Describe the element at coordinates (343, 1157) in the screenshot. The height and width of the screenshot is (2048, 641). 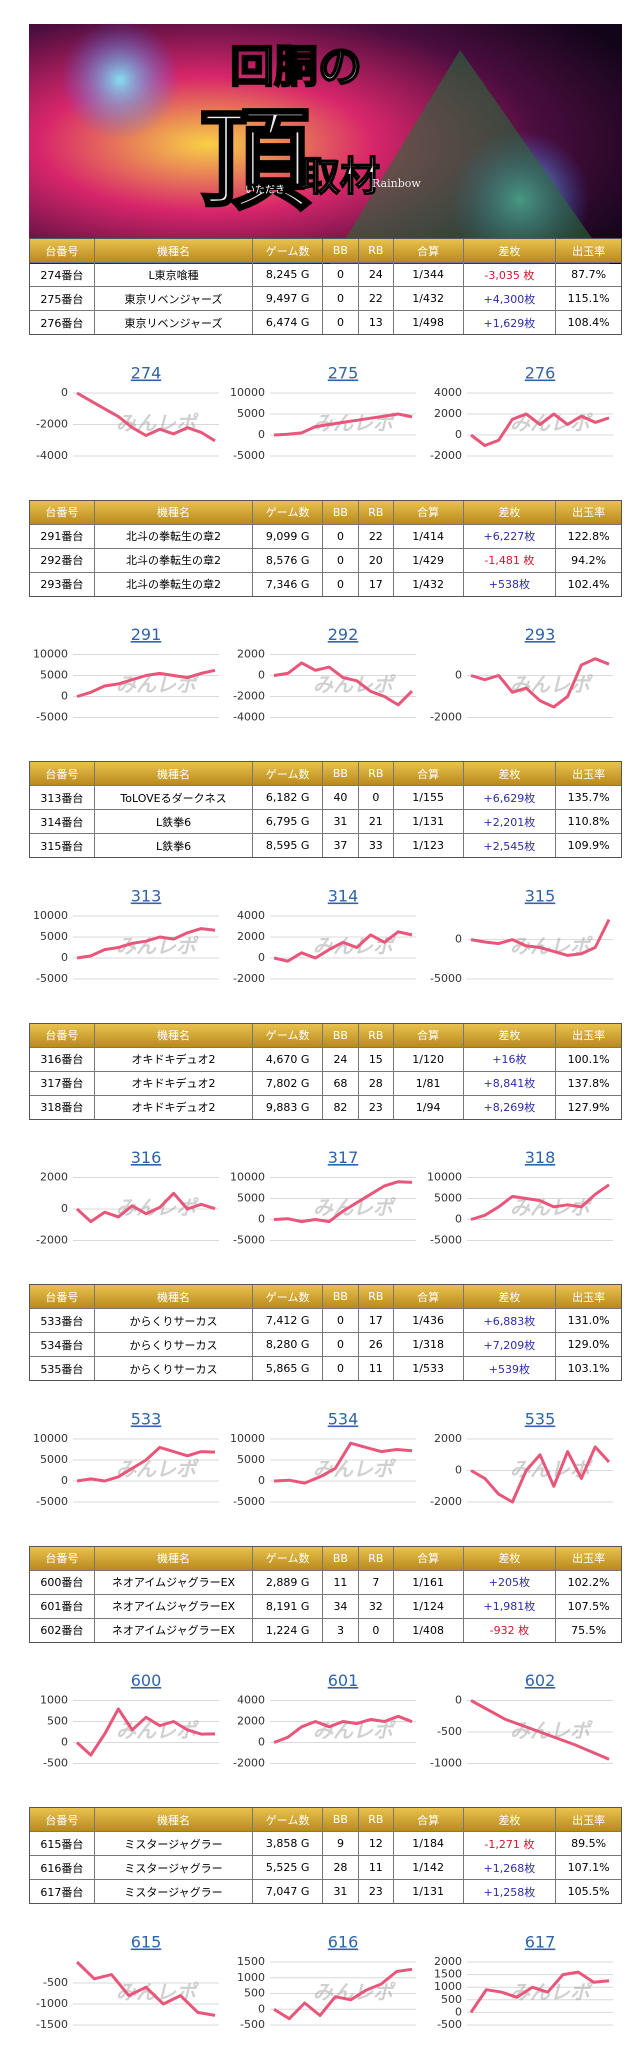
I see `chart-title: 317` at that location.